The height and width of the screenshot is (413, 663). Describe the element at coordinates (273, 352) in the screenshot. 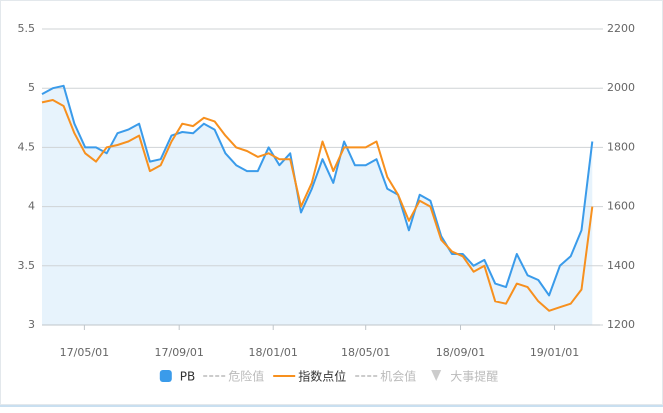

I see `x-tick-label: 18/01/01` at that location.